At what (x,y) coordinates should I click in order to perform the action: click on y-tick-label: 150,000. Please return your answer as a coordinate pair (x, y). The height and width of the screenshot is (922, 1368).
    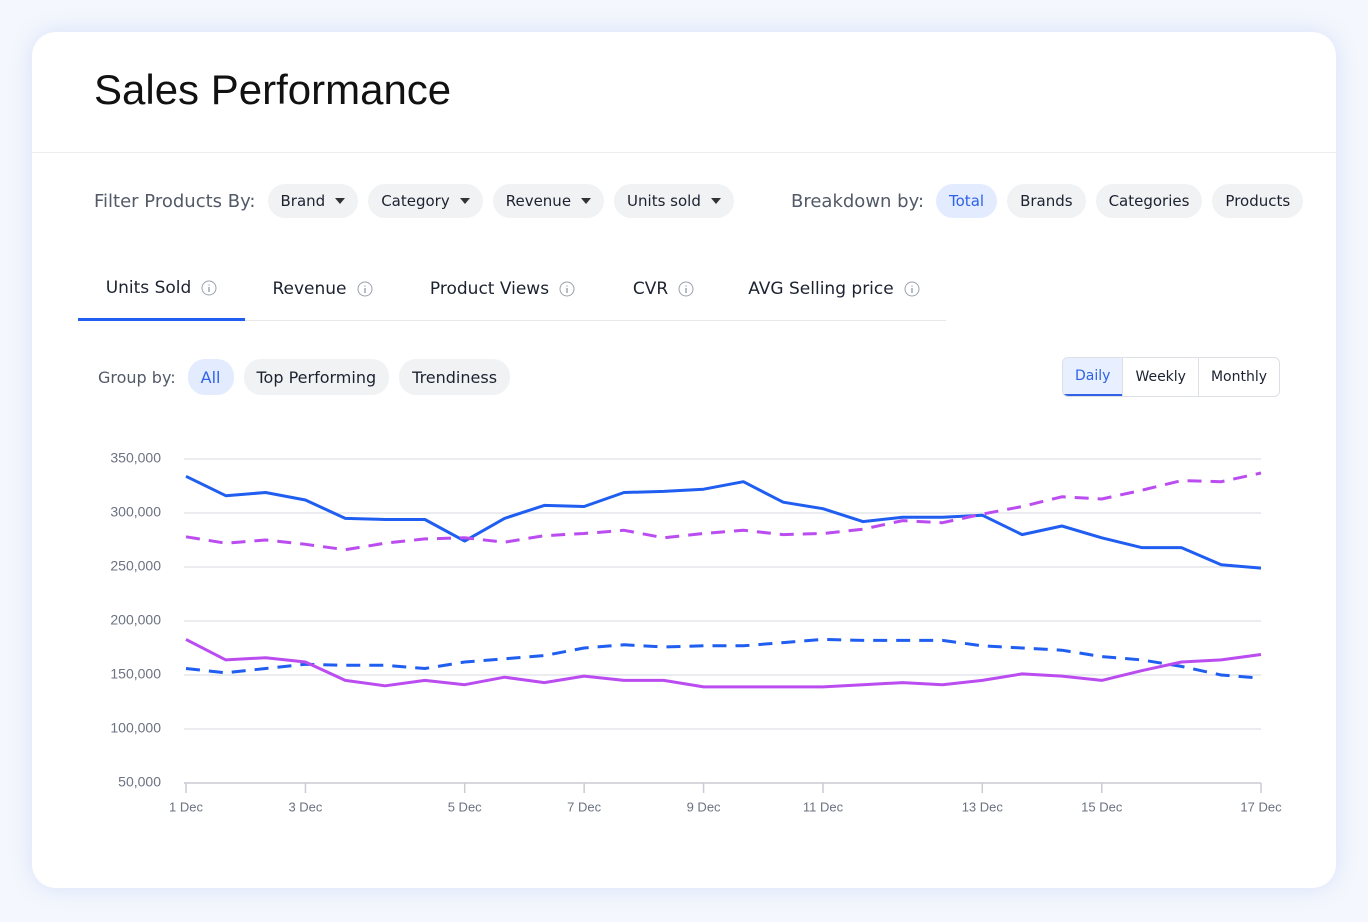
    Looking at the image, I should click on (135, 674).